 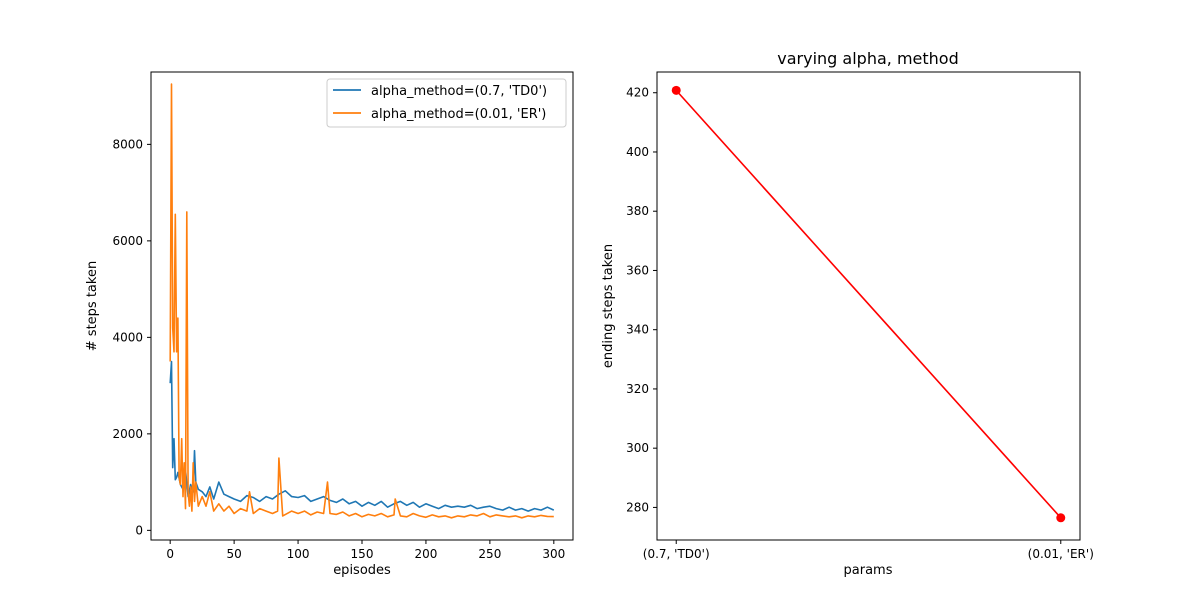 What do you see at coordinates (170, 554) in the screenshot?
I see `left-x-tick-label: 0` at bounding box center [170, 554].